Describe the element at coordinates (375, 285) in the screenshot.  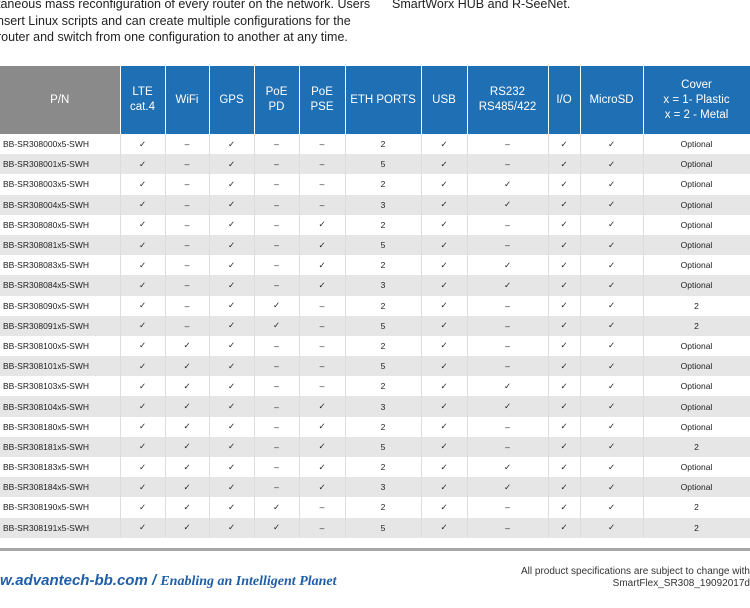
I see `table-row: BB-SR308084x5-SWH ✓ – ✓ – ✓ 3 ✓ ✓ ✓ ✓ Optional` at that location.